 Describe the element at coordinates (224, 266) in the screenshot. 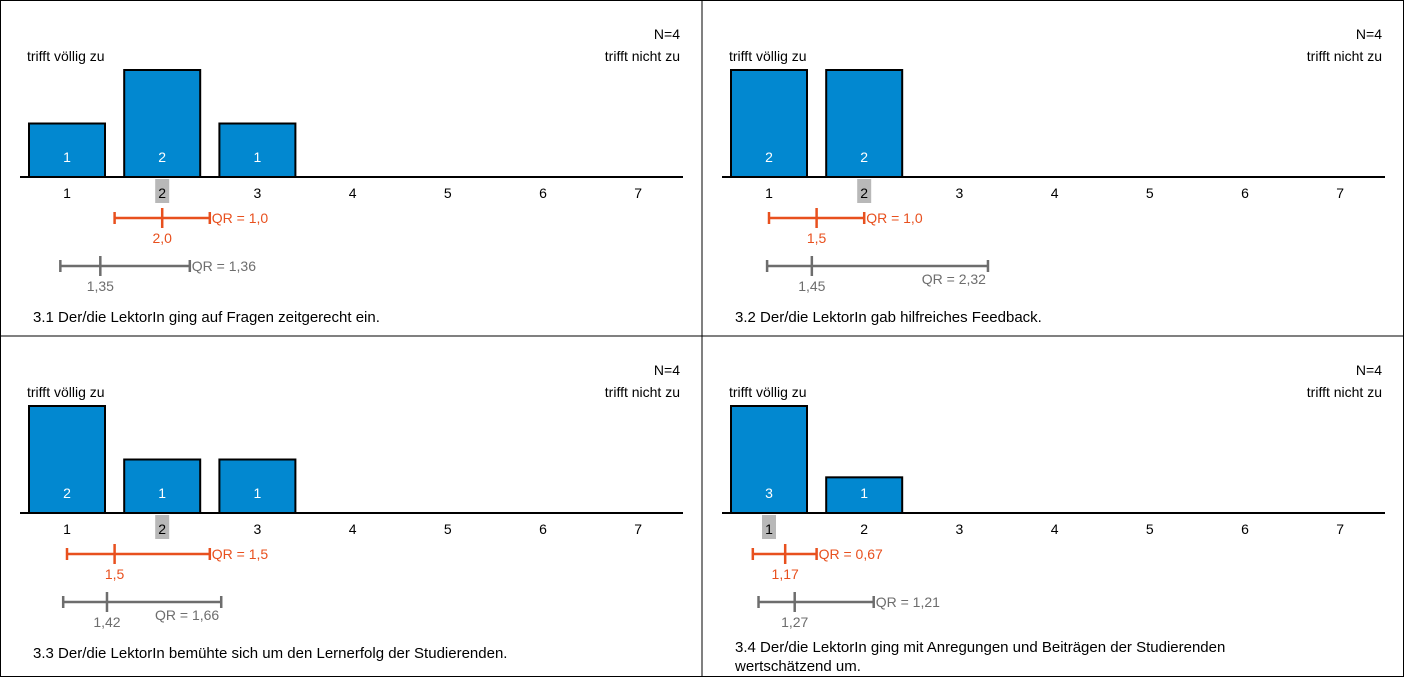

I see `reference-qr-label: QR = 1,36` at that location.